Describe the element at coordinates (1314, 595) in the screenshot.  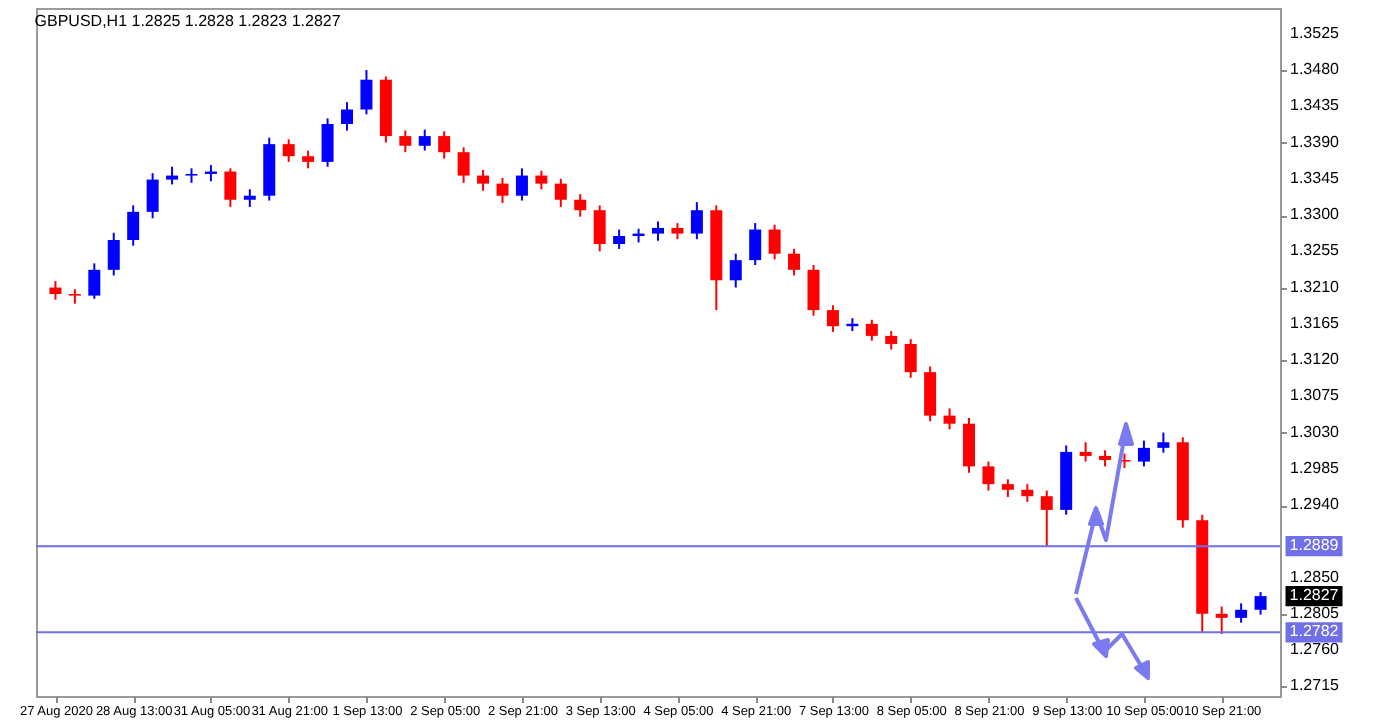
I see `annotation: 1.2827` at that location.